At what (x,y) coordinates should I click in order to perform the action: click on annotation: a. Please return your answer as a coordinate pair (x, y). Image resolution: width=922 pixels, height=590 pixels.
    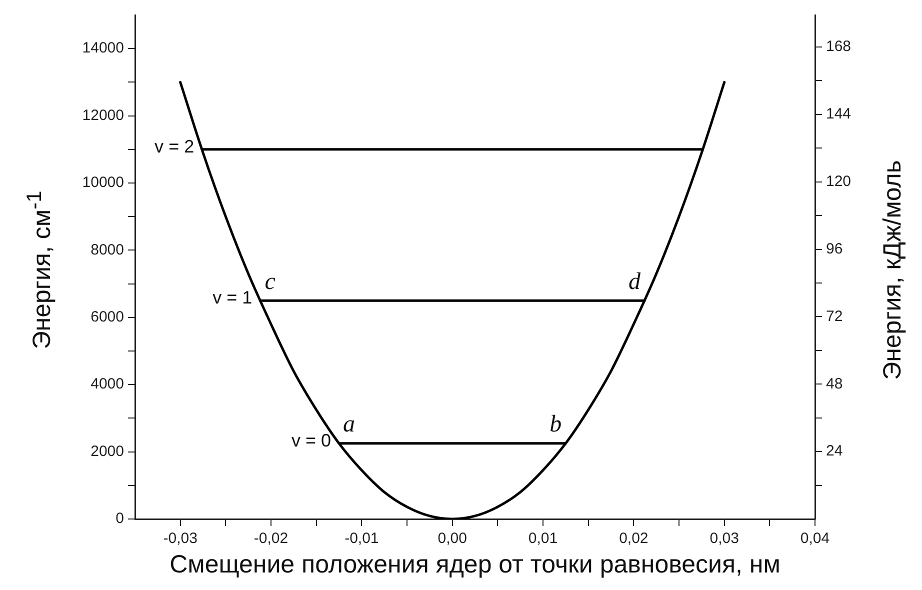
    Looking at the image, I should click on (349, 425).